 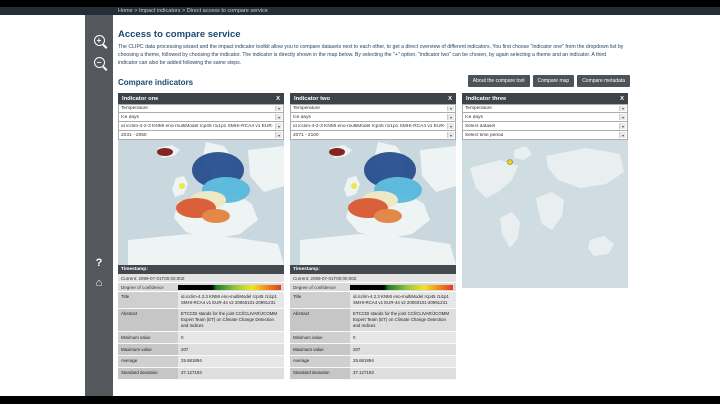 I want to click on home-button: ⌂, so click(x=99, y=283).